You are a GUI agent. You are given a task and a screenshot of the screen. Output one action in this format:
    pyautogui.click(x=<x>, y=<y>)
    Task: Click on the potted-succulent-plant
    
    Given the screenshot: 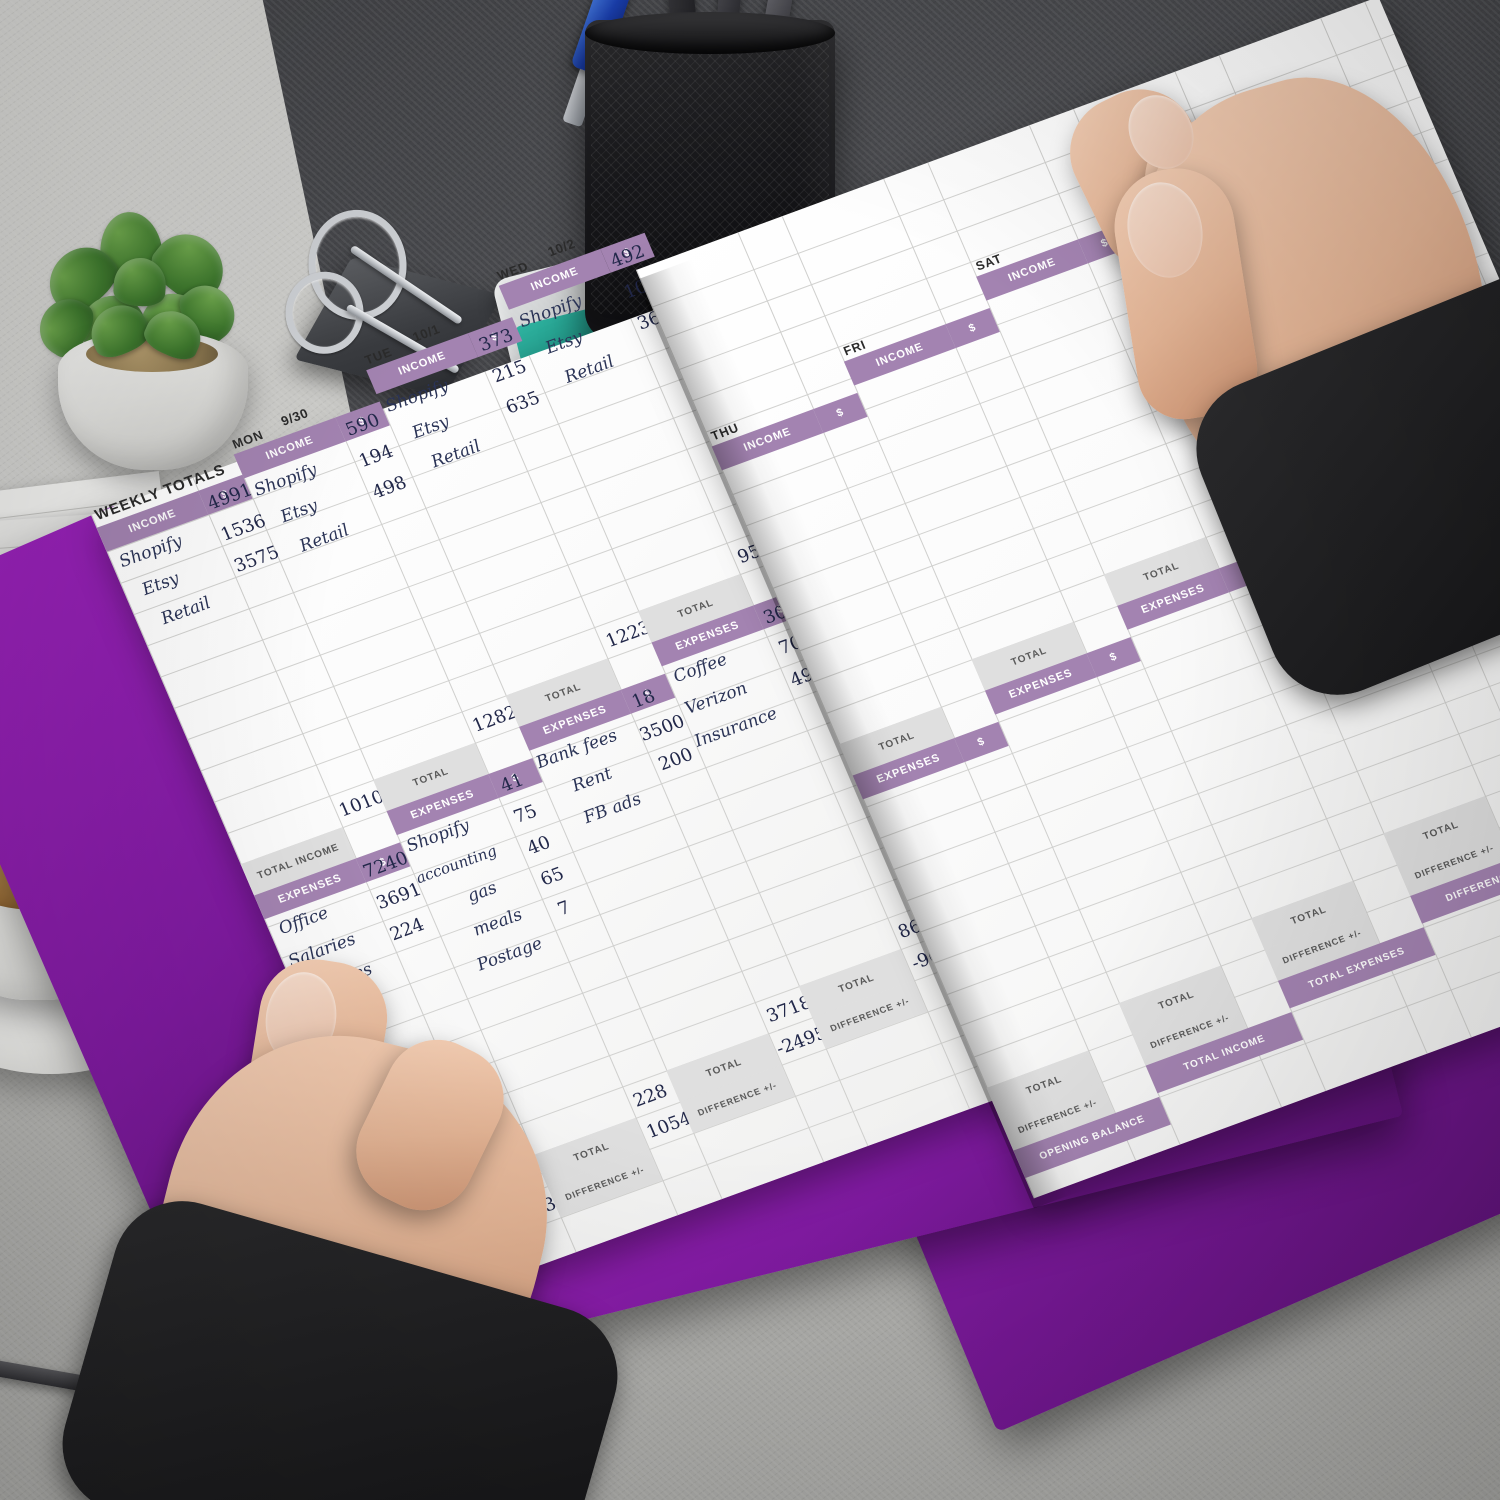 What is the action you would take?
    pyautogui.click(x=149, y=339)
    